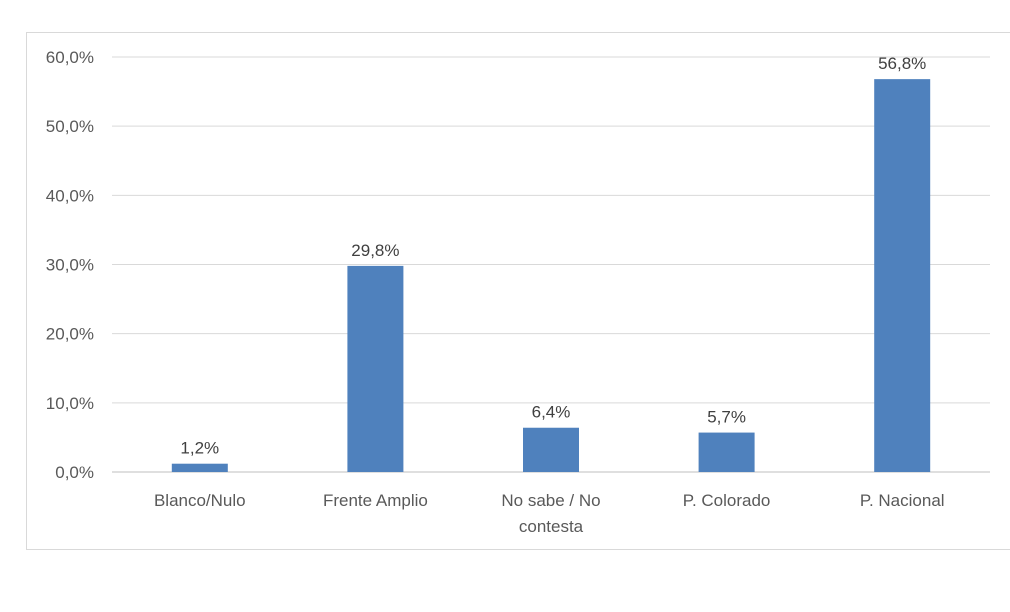  I want to click on x-tick-label: Blanco/Nulo, so click(200, 500).